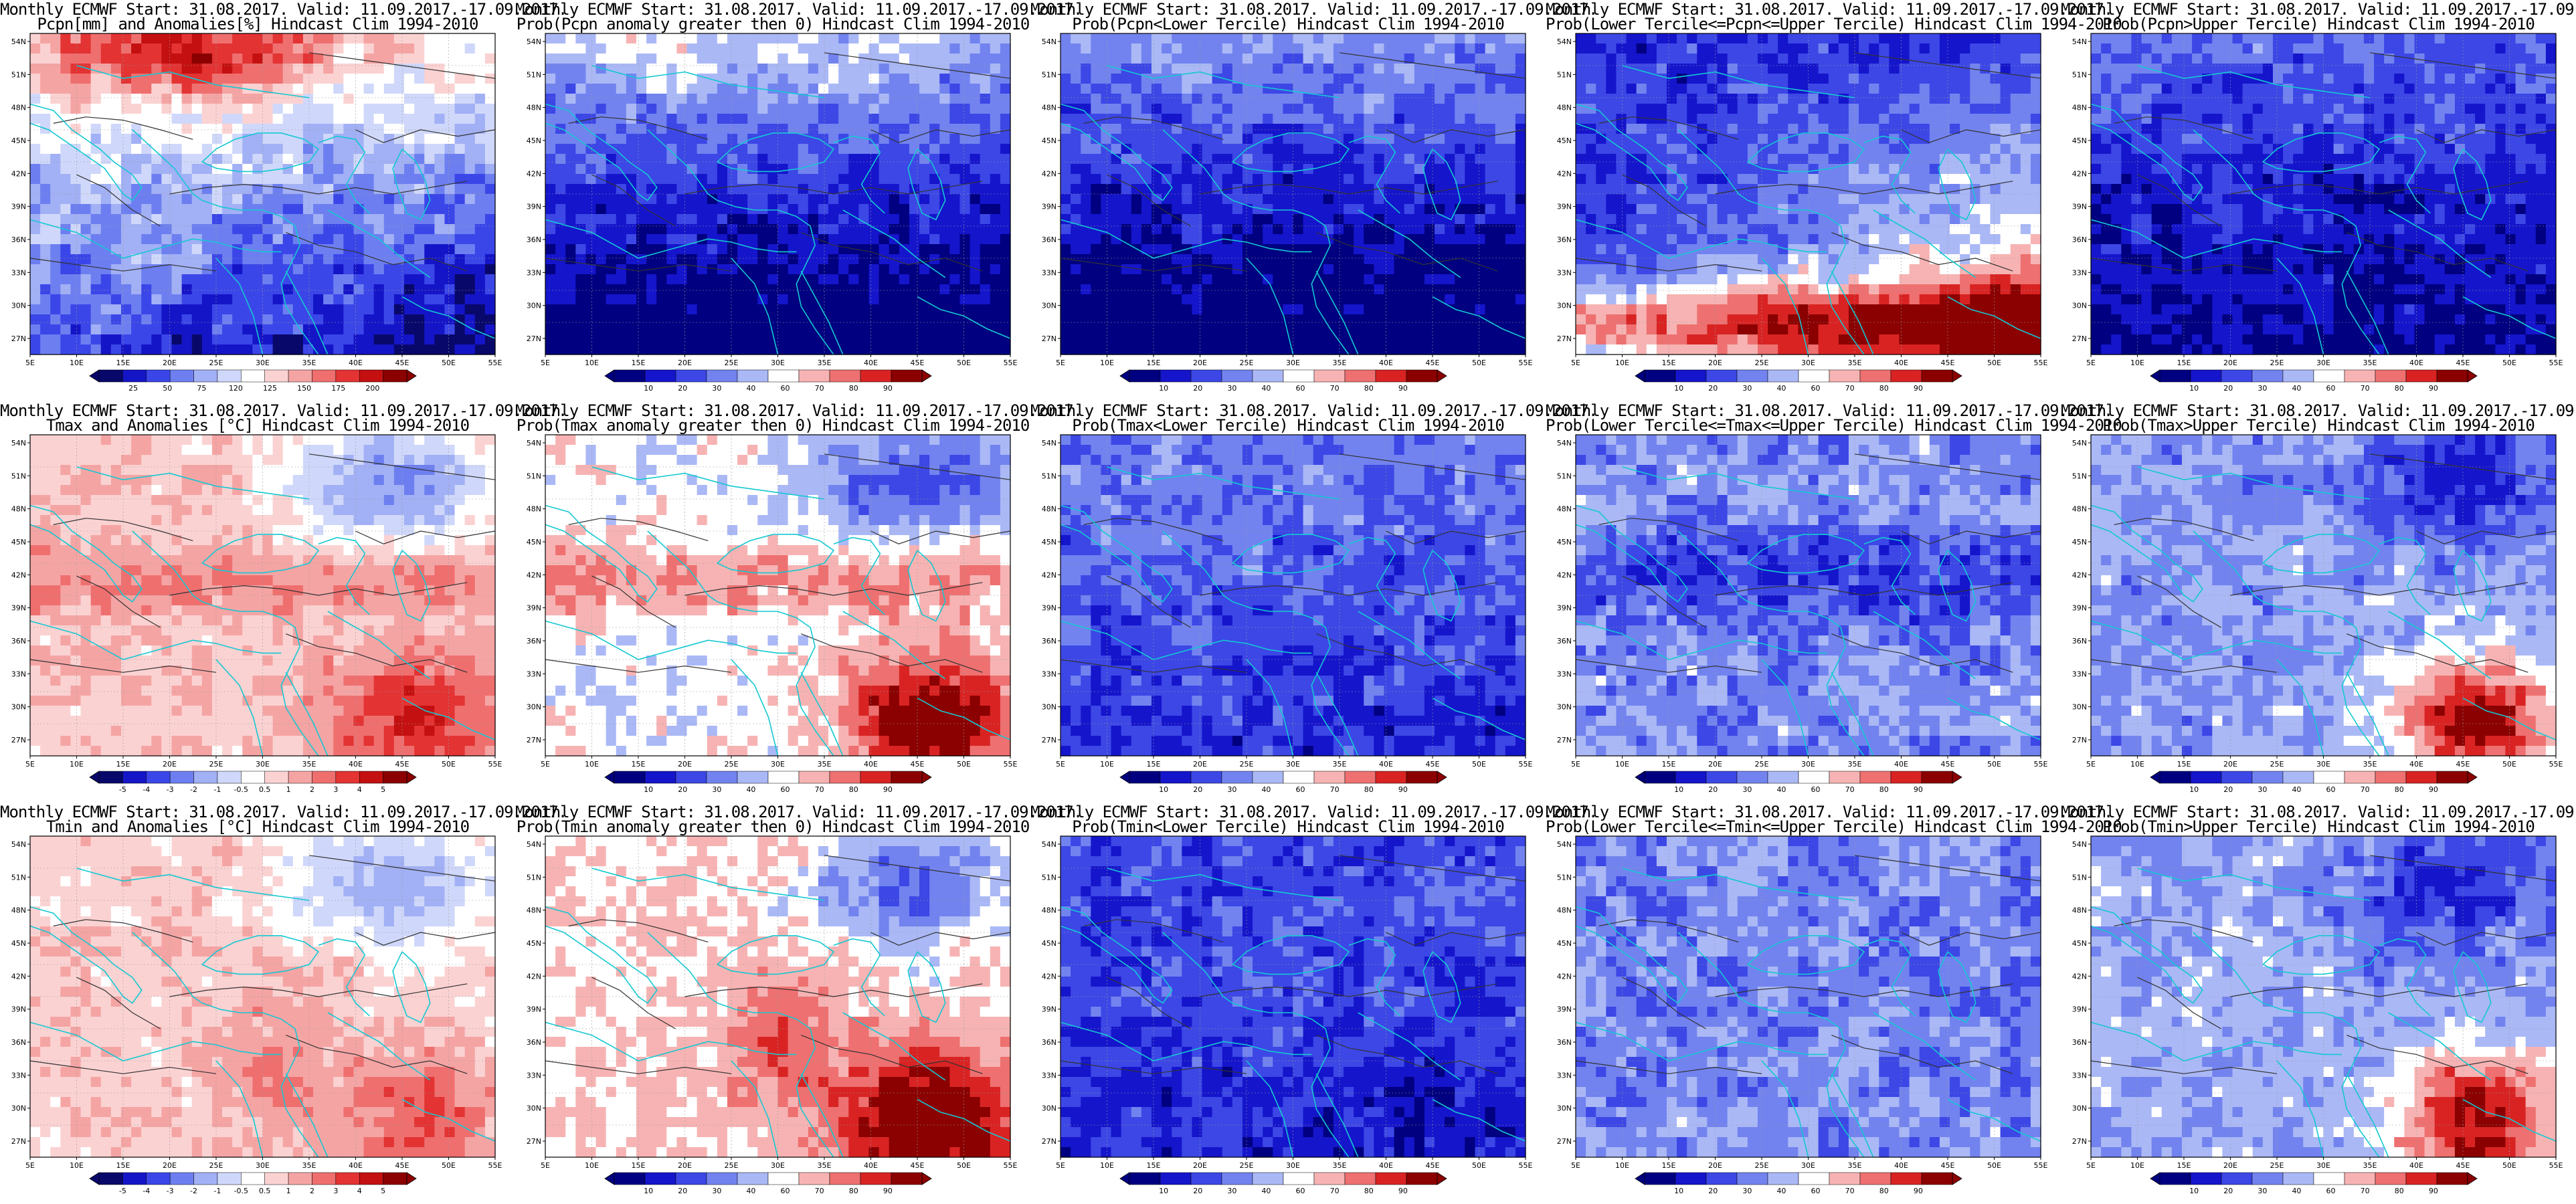  What do you see at coordinates (167, 388) in the screenshot?
I see `colorbar-label: 50` at bounding box center [167, 388].